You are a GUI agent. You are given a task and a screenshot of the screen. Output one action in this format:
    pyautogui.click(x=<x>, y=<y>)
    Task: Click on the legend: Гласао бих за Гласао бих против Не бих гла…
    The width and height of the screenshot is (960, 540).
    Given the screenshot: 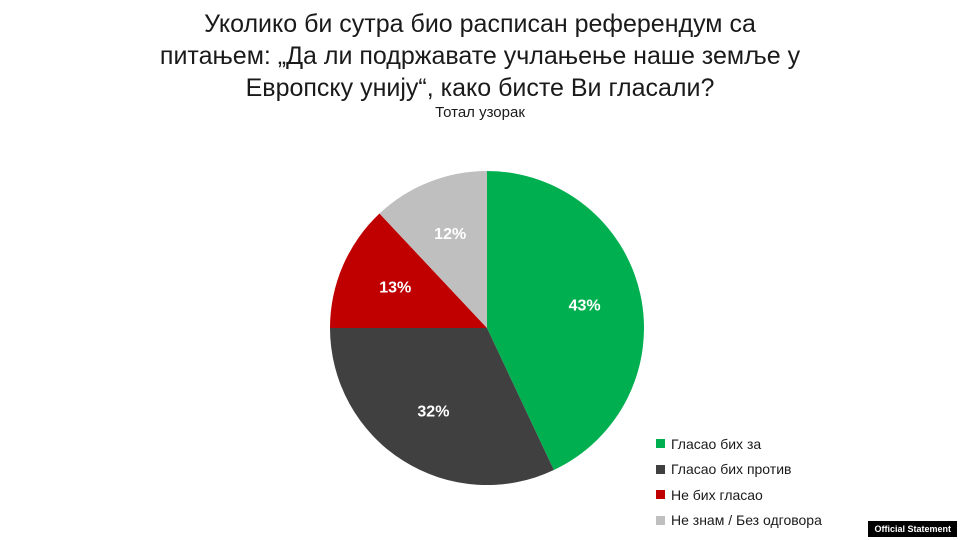 What is the action you would take?
    pyautogui.click(x=739, y=482)
    